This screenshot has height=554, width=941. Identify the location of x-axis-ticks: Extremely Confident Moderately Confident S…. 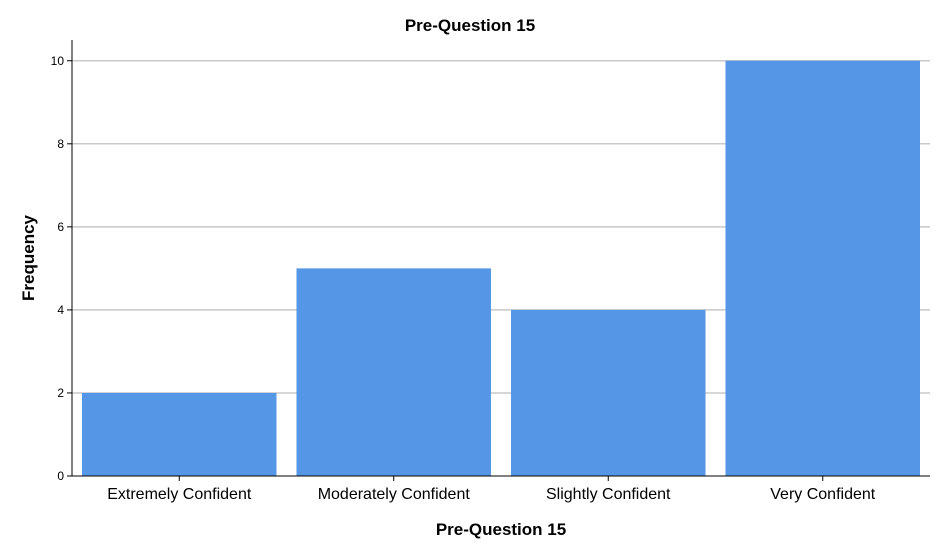
(491, 489).